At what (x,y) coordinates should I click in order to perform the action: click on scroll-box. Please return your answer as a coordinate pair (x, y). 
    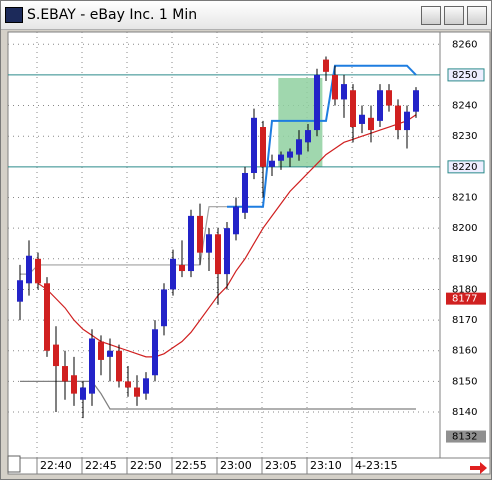
    Looking at the image, I should click on (14, 464).